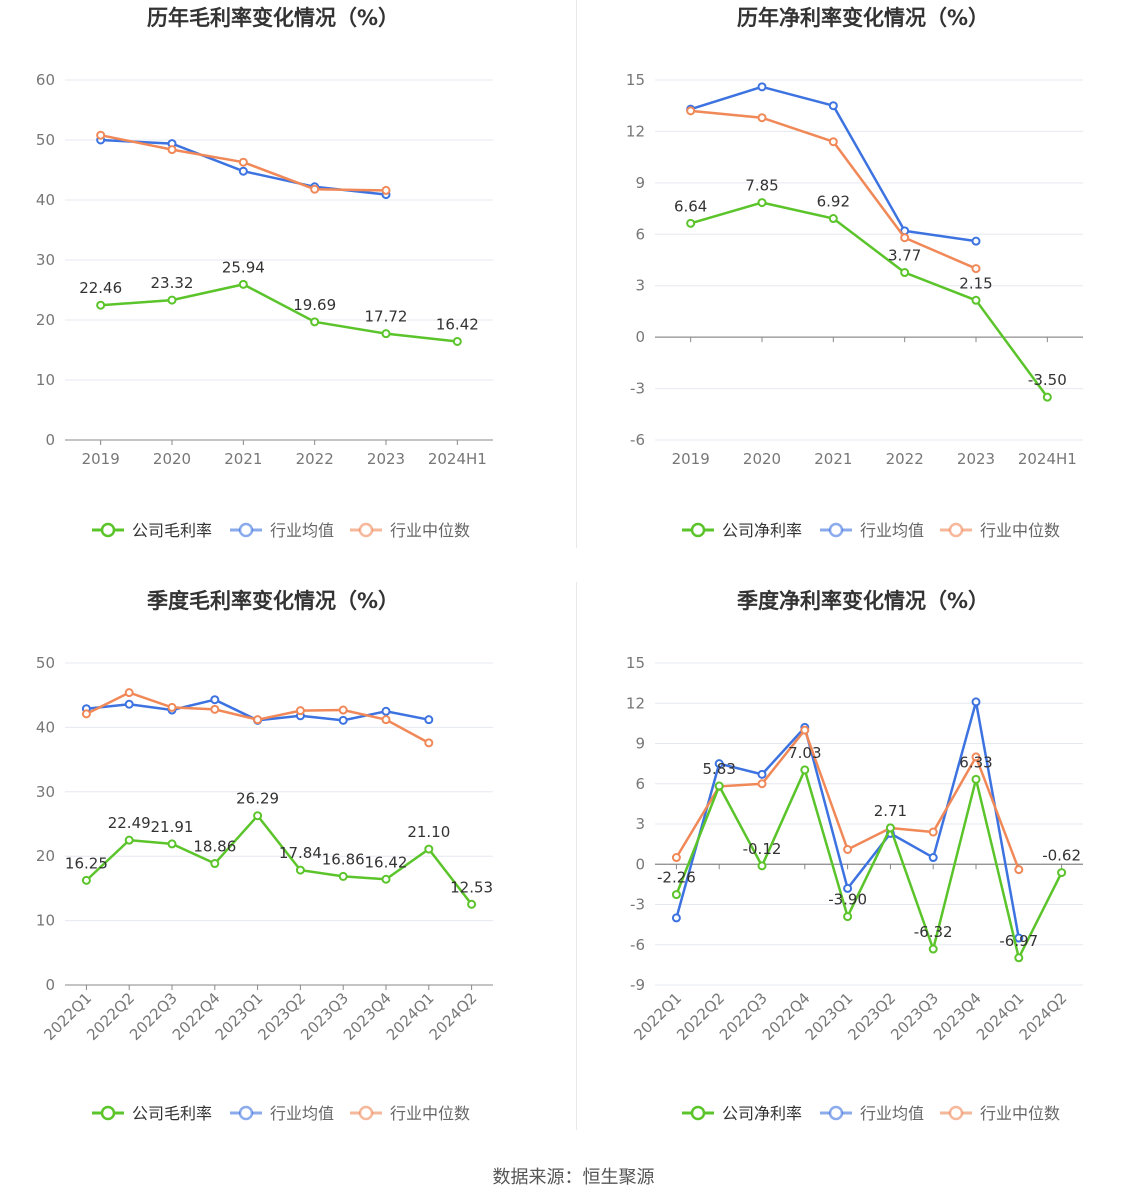 This screenshot has height=1202, width=1147. What do you see at coordinates (640, 183) in the screenshot?
I see `y-tick-label: 9` at bounding box center [640, 183].